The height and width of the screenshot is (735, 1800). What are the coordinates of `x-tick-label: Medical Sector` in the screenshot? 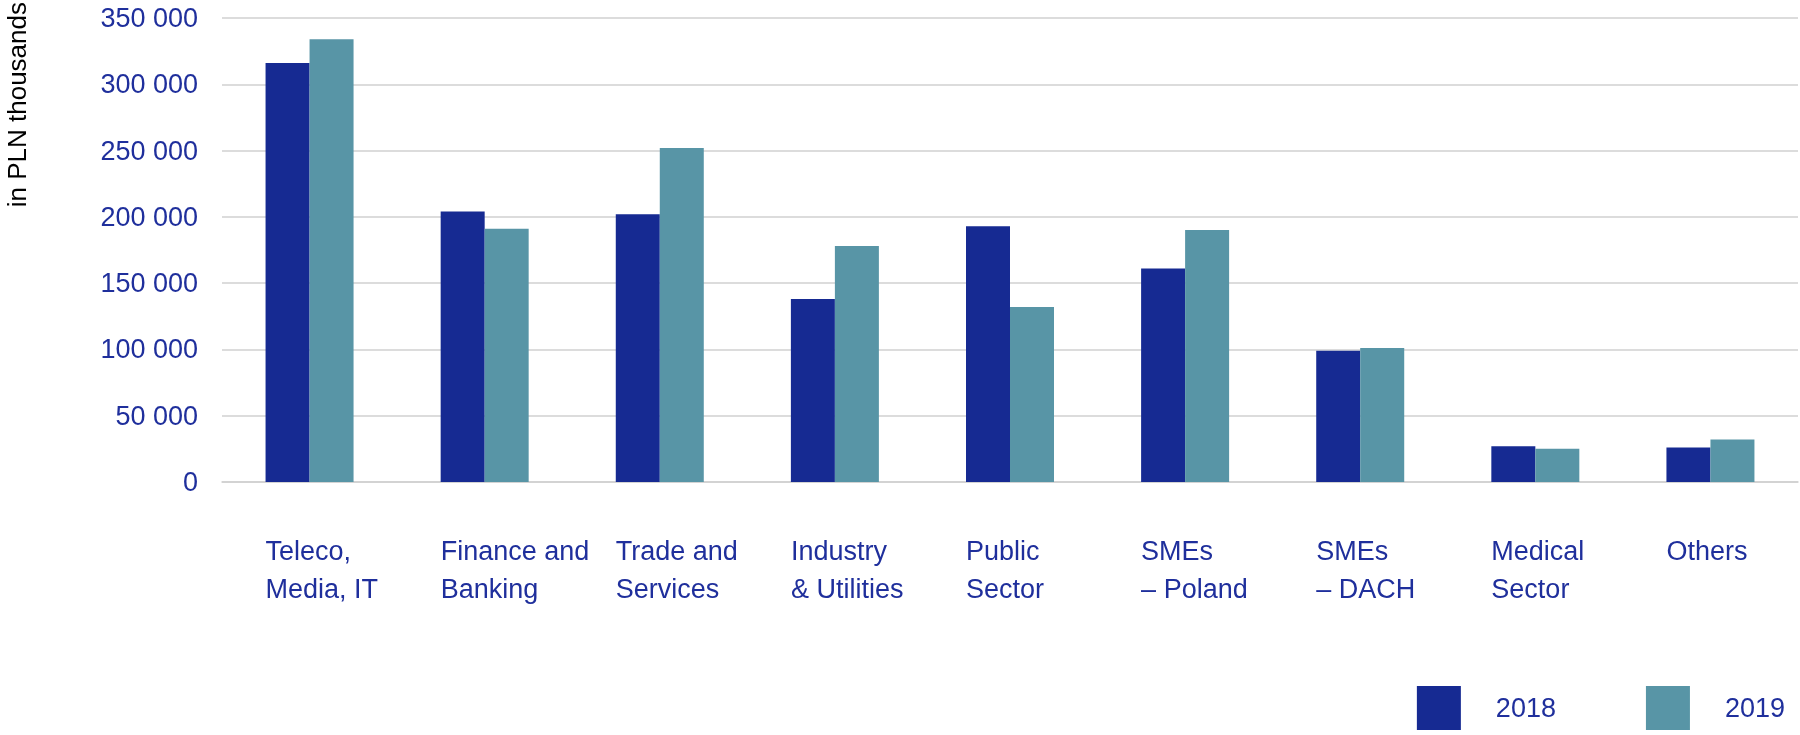 It's located at (1538, 570).